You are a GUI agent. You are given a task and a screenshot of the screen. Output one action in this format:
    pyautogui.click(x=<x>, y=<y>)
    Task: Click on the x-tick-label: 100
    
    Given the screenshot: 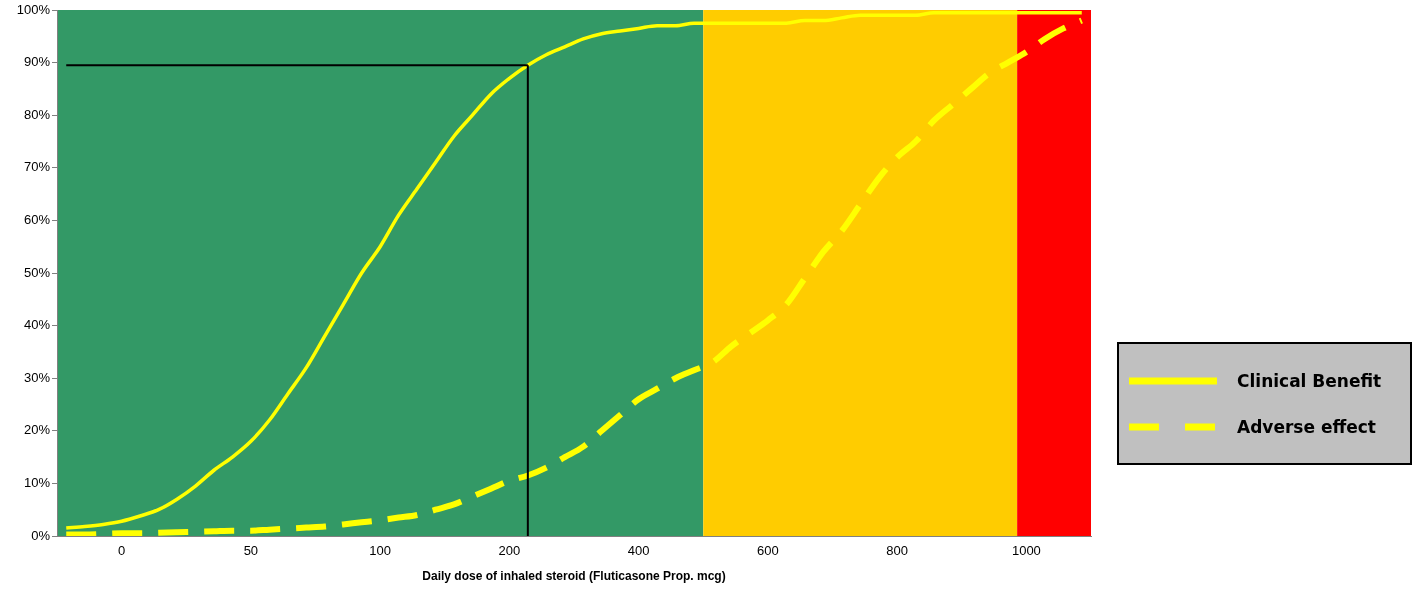 What is the action you would take?
    pyautogui.click(x=380, y=551)
    